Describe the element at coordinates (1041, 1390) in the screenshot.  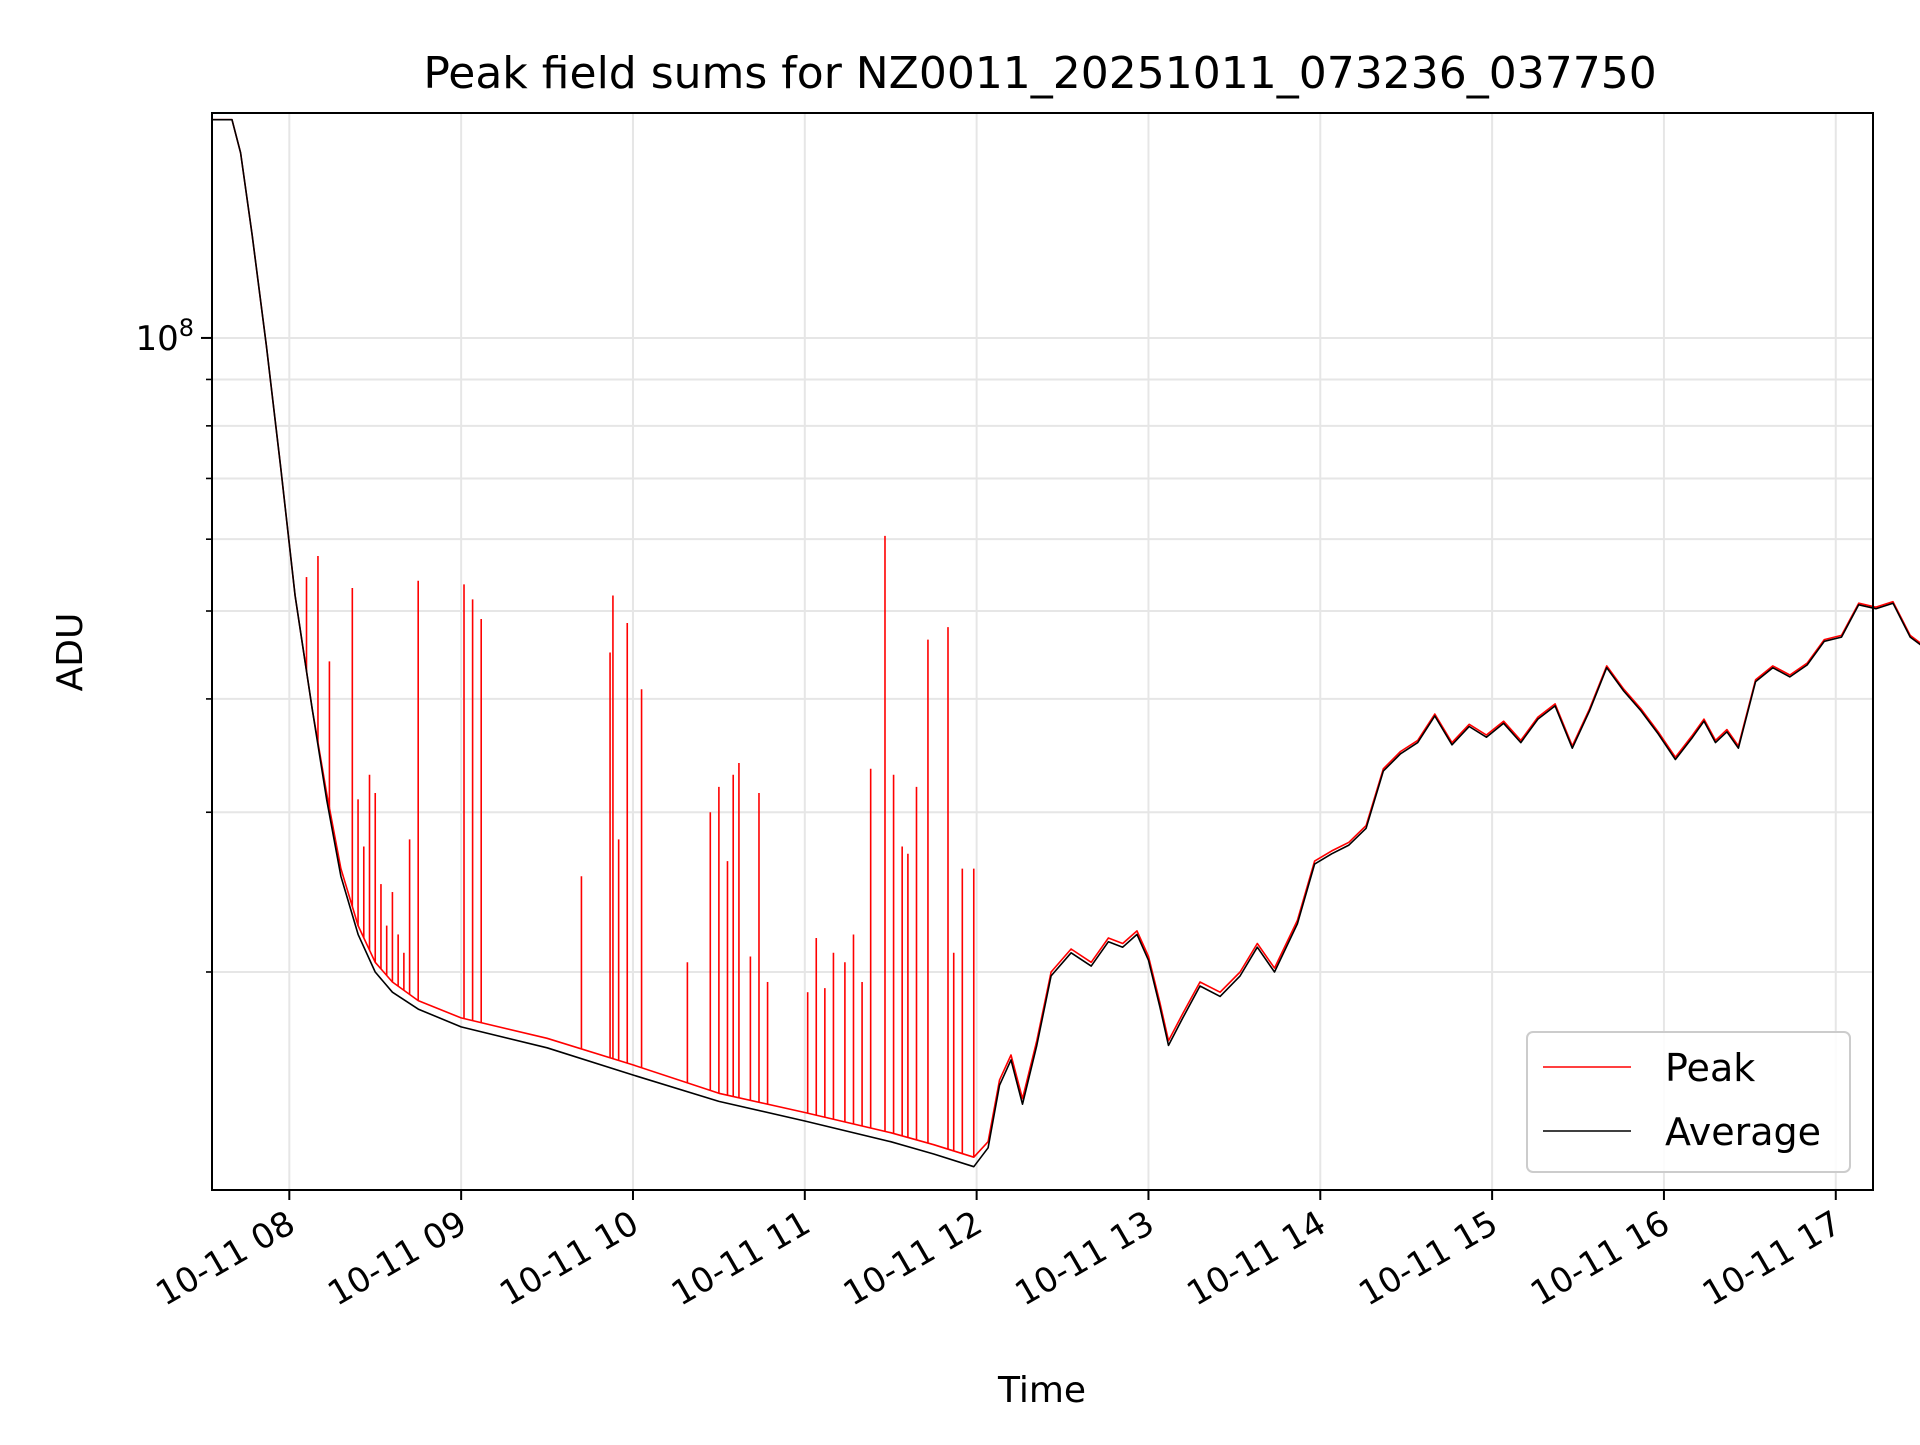
I see `x-axis-label: Time` at that location.